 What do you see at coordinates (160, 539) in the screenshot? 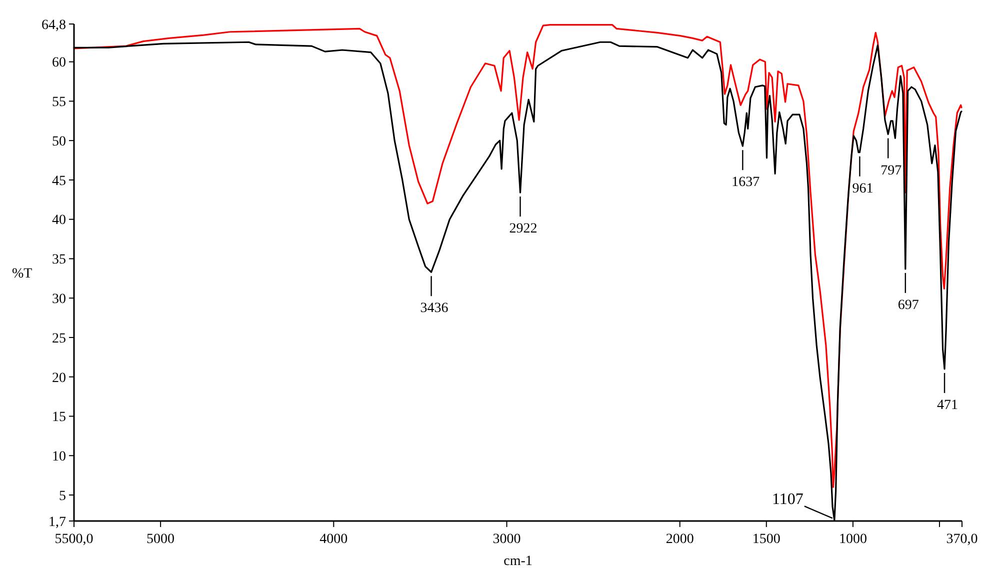
I see `x-tick-label: 5000` at bounding box center [160, 539].